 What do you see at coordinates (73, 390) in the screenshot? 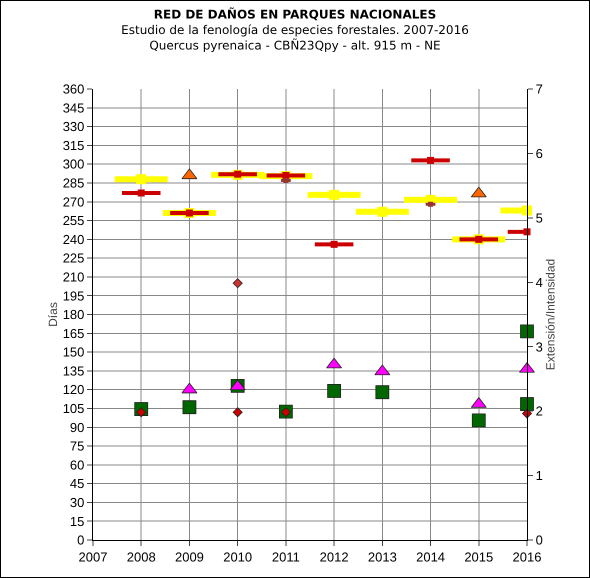
I see `y-tick-label: 120` at bounding box center [73, 390].